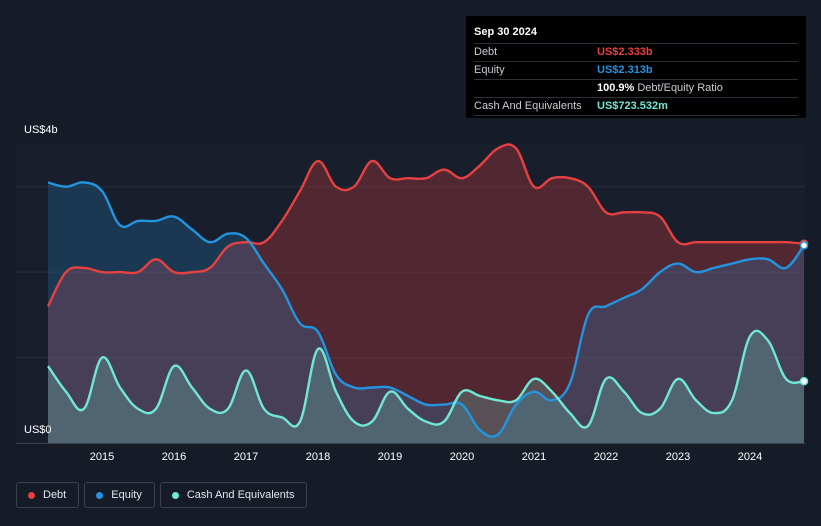  What do you see at coordinates (174, 457) in the screenshot?
I see `x-tick-label: 2016` at bounding box center [174, 457].